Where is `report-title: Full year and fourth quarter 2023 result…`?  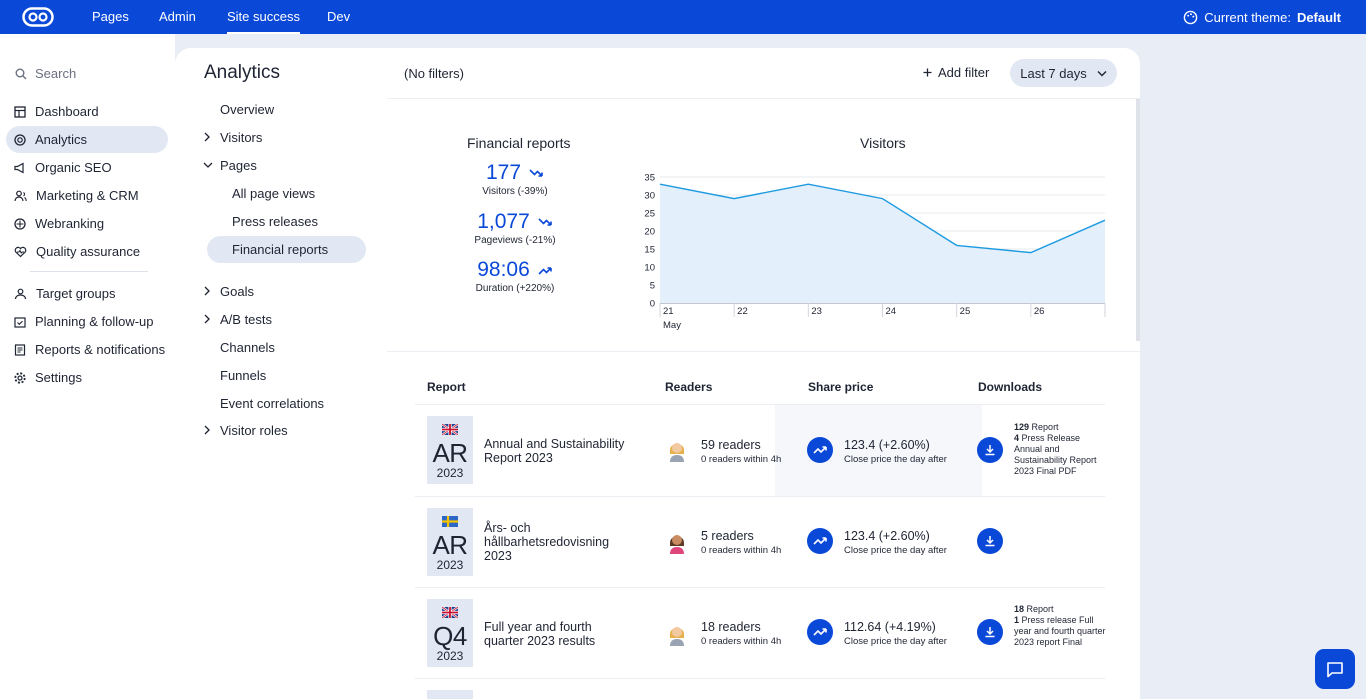
report-title: Full year and fourth quarter 2023 result… is located at coordinates (540, 634).